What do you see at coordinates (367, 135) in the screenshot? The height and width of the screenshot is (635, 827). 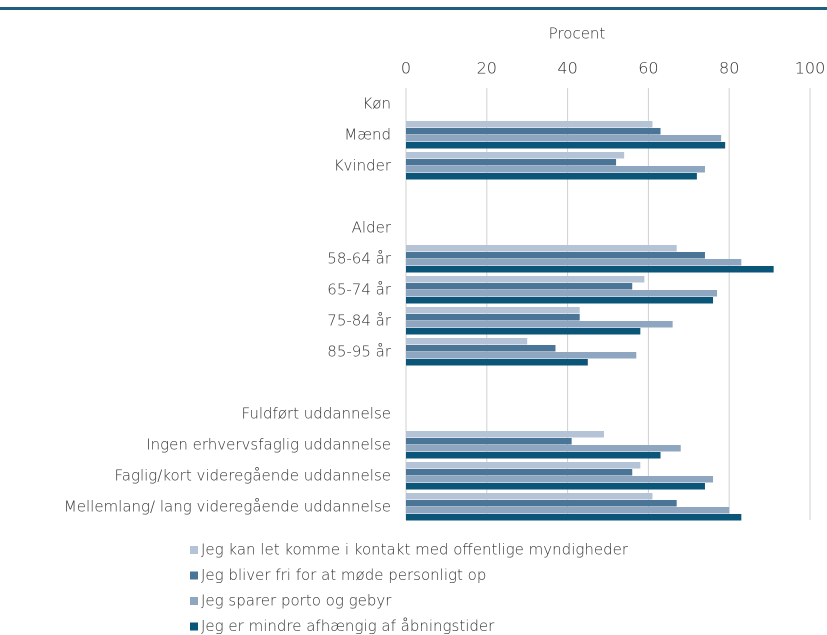 I see `y-tick-label: Mænd` at bounding box center [367, 135].